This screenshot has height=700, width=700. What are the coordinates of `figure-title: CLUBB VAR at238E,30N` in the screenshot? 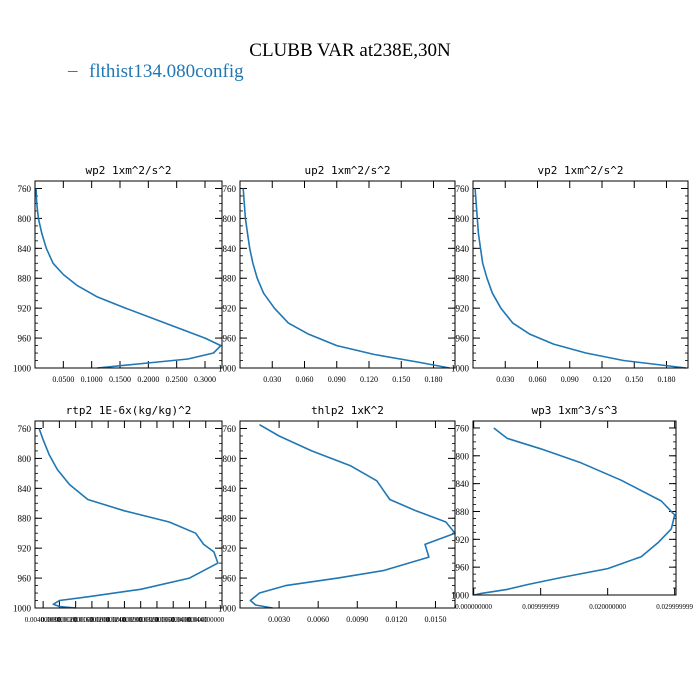 It's located at (350, 50).